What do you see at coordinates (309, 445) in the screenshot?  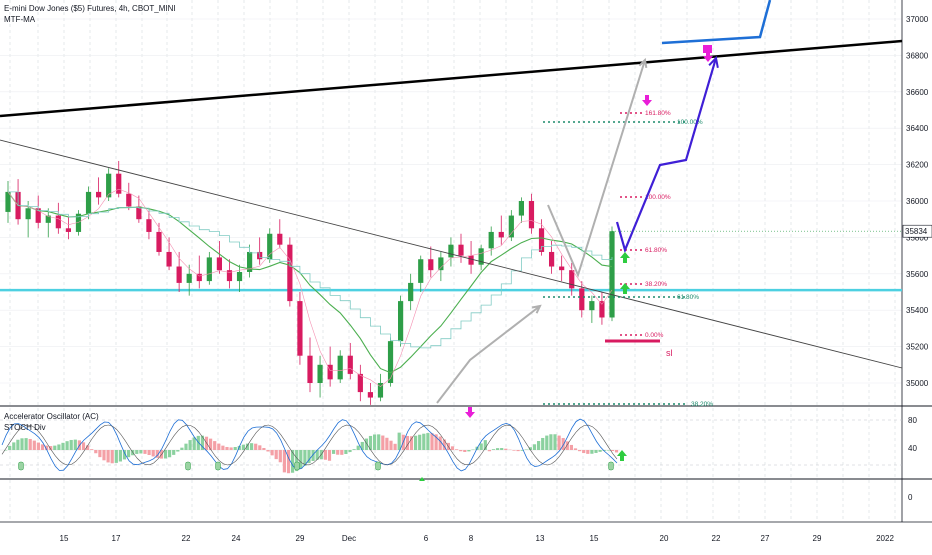 I see `stoch-k-line` at bounding box center [309, 445].